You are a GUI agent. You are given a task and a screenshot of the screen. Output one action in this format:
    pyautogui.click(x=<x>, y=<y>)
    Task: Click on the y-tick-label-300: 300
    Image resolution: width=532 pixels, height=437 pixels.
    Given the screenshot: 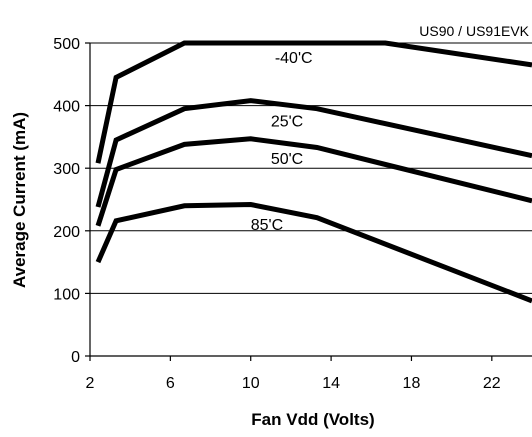 What is the action you would take?
    pyautogui.click(x=66, y=169)
    